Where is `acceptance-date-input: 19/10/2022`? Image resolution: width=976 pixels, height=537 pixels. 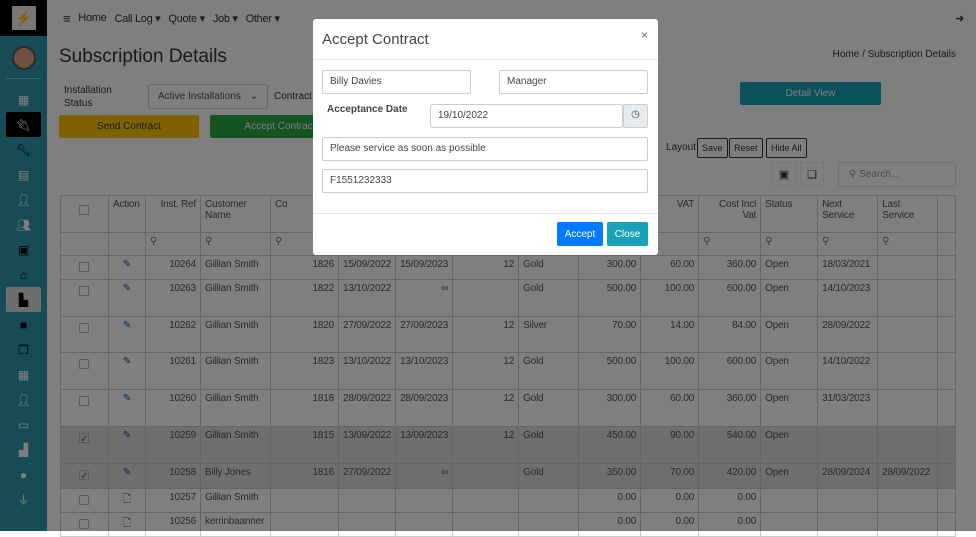 acceptance-date-input: 19/10/2022 is located at coordinates (526, 116).